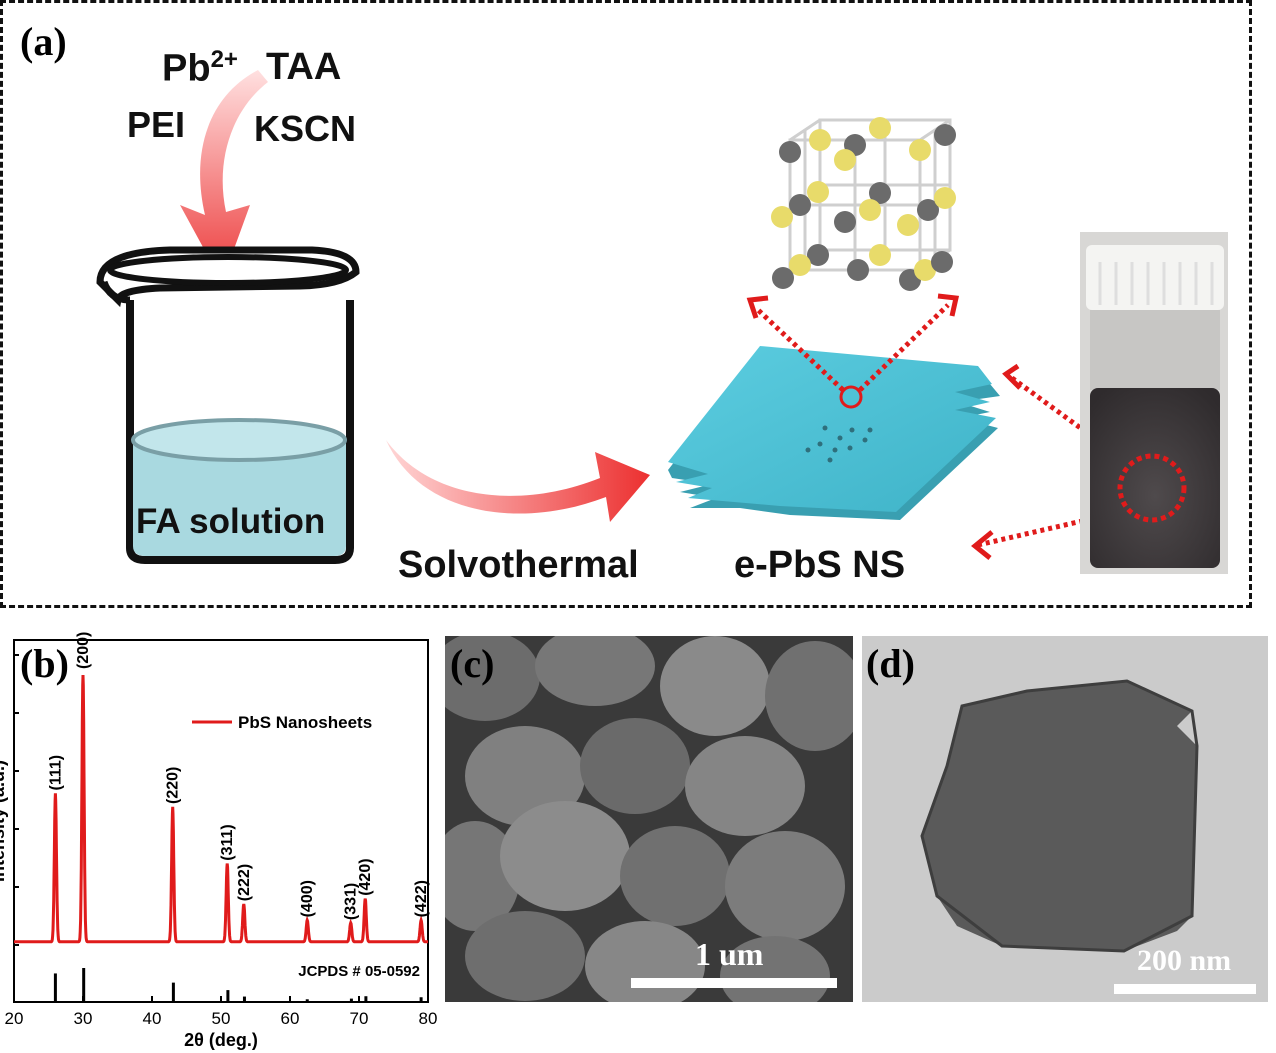  What do you see at coordinates (1184, 960) in the screenshot?
I see `sheet-scale-label: 200 nm` at bounding box center [1184, 960].